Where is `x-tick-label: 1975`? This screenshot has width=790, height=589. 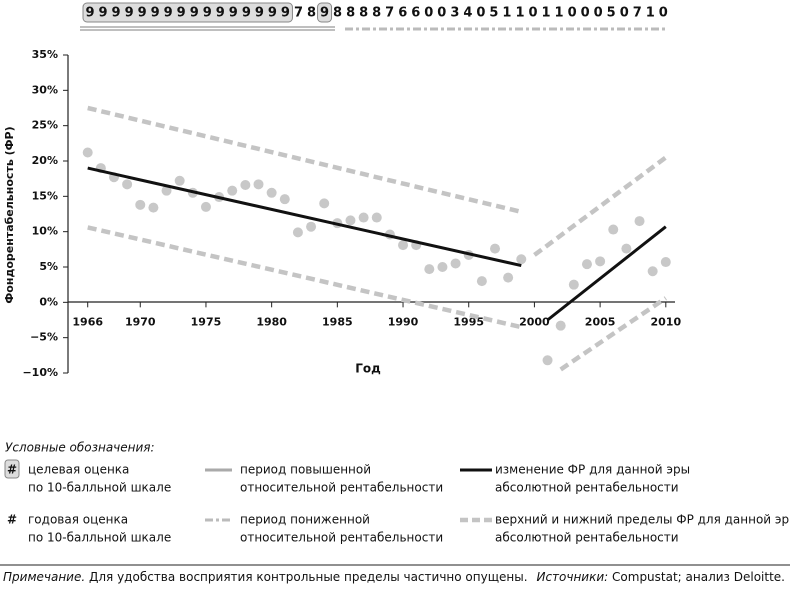
x-tick-label: 1975 is located at coordinates (206, 321).